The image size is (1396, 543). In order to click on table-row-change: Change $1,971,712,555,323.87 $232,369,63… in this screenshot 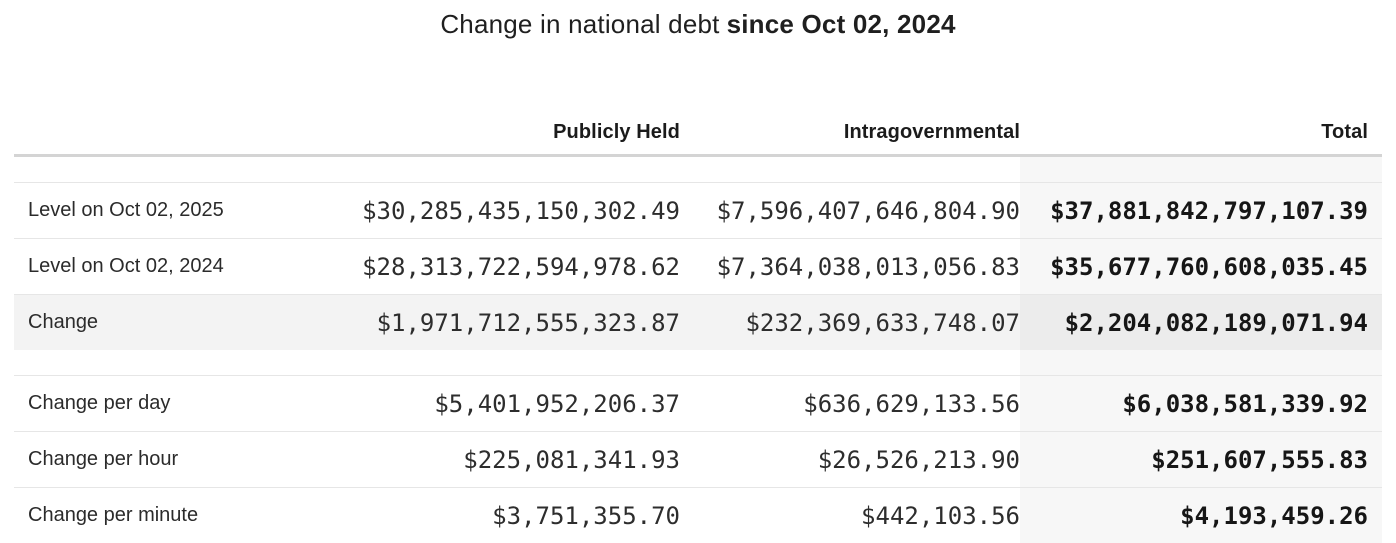, I will do `click(698, 323)`.